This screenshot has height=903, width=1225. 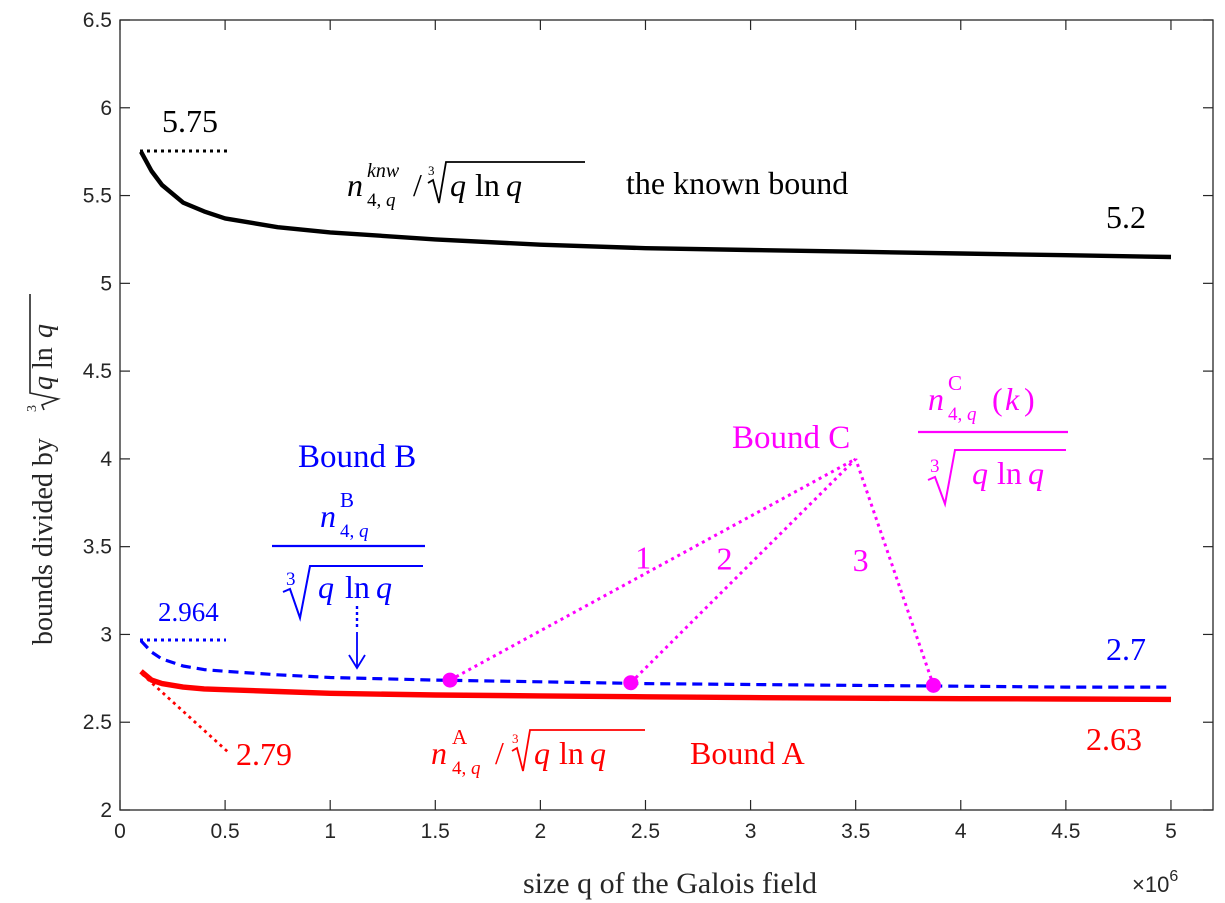 What do you see at coordinates (670, 883) in the screenshot?
I see `x-axis-label: size q of the Galois field` at bounding box center [670, 883].